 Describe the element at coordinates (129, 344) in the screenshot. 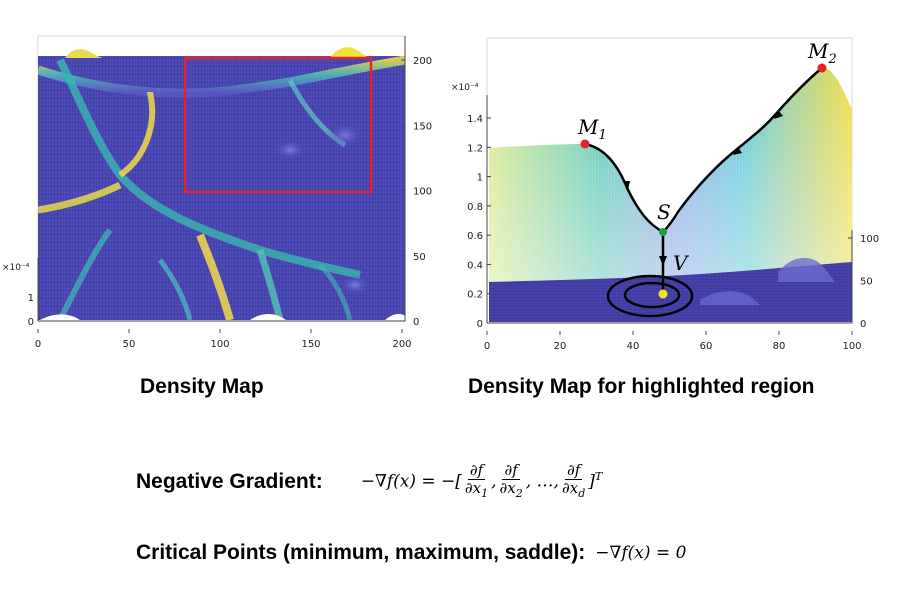

I see `left-x-tick-label: 50` at that location.